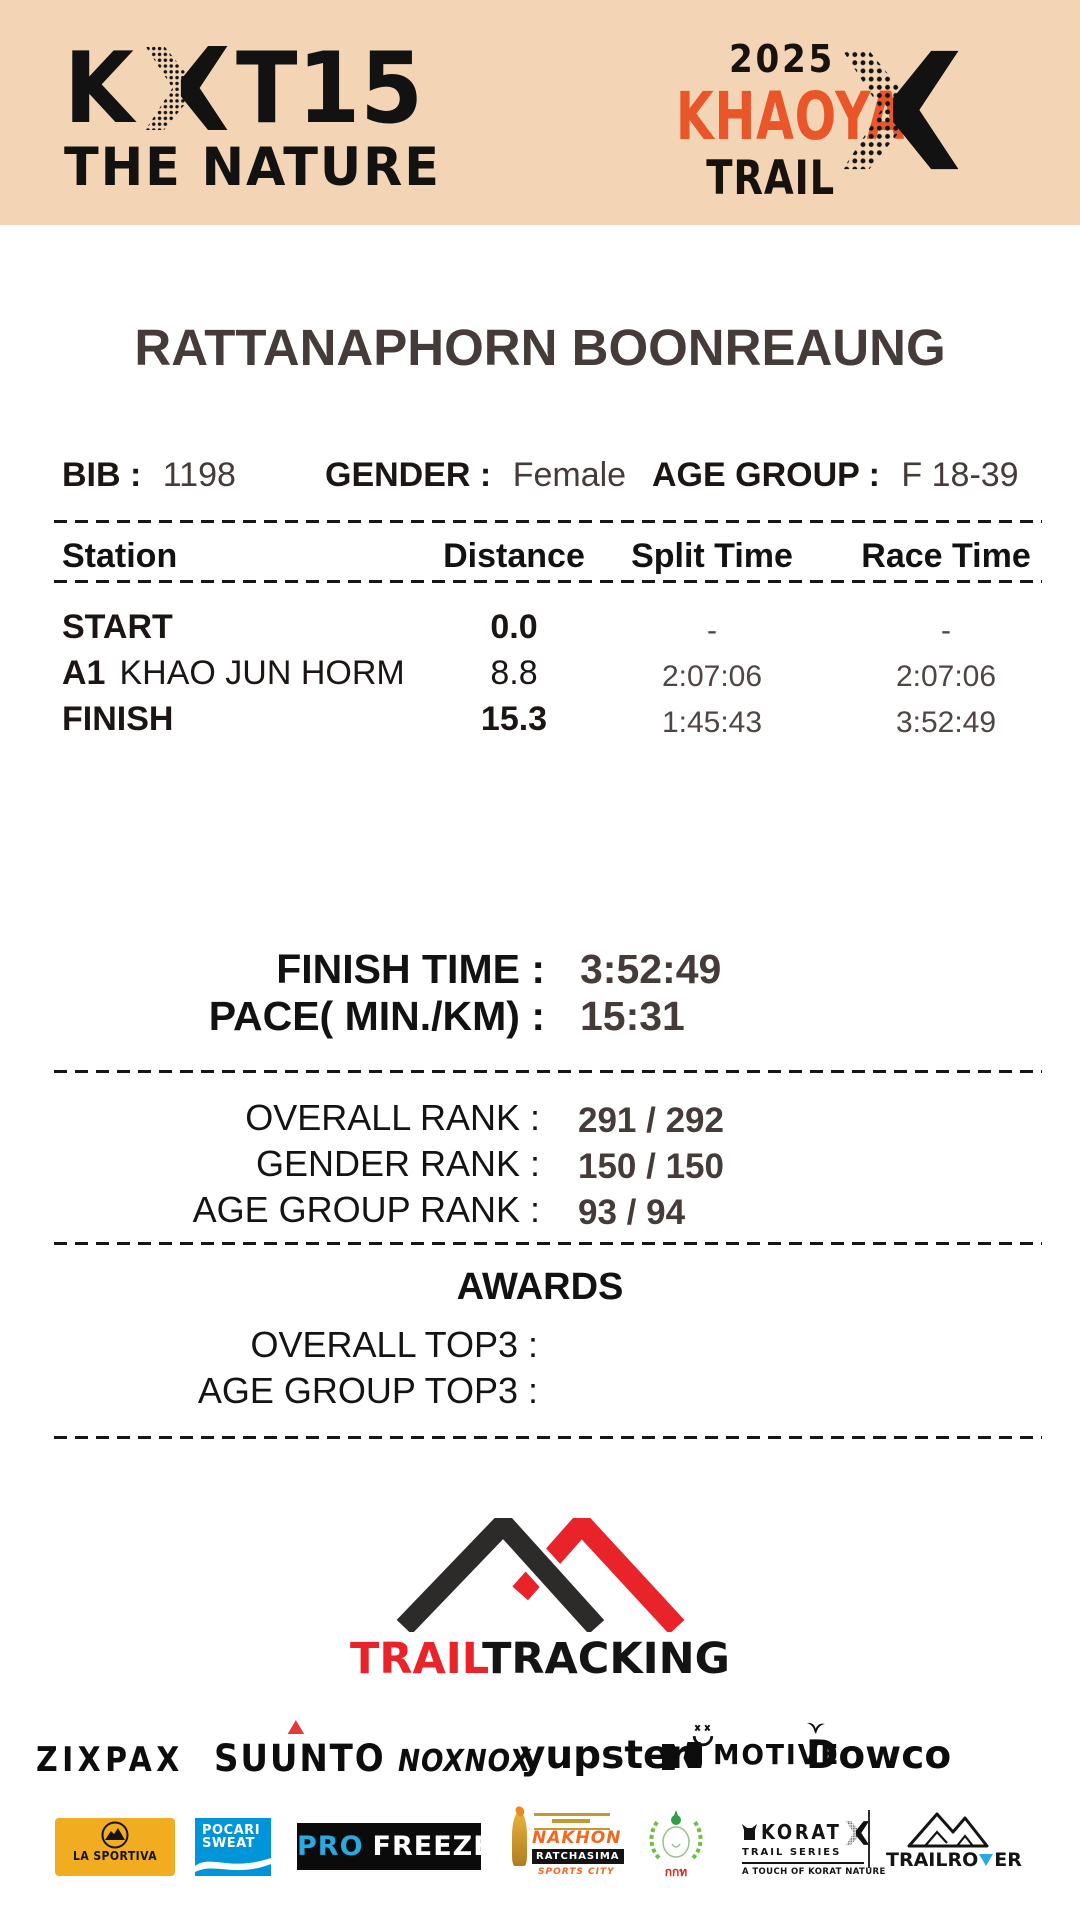 Image resolution: width=1080 pixels, height=1920 pixels. What do you see at coordinates (540, 347) in the screenshot?
I see `runner-name: RATTANAPHORN BOONREAUNG` at bounding box center [540, 347].